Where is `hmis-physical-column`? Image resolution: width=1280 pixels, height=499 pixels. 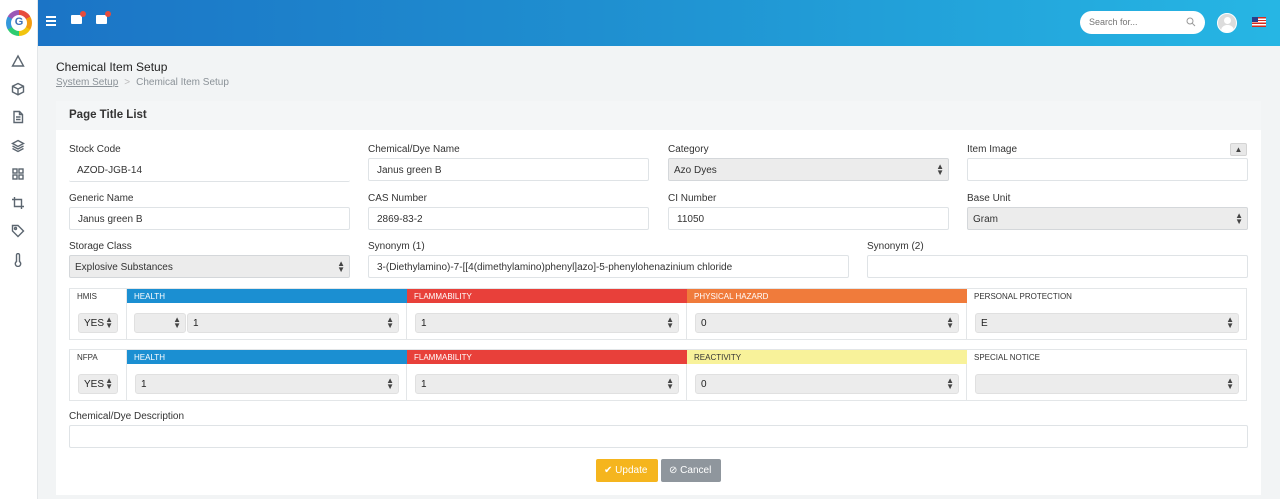
hmis-physical-column is located at coordinates (827, 314).